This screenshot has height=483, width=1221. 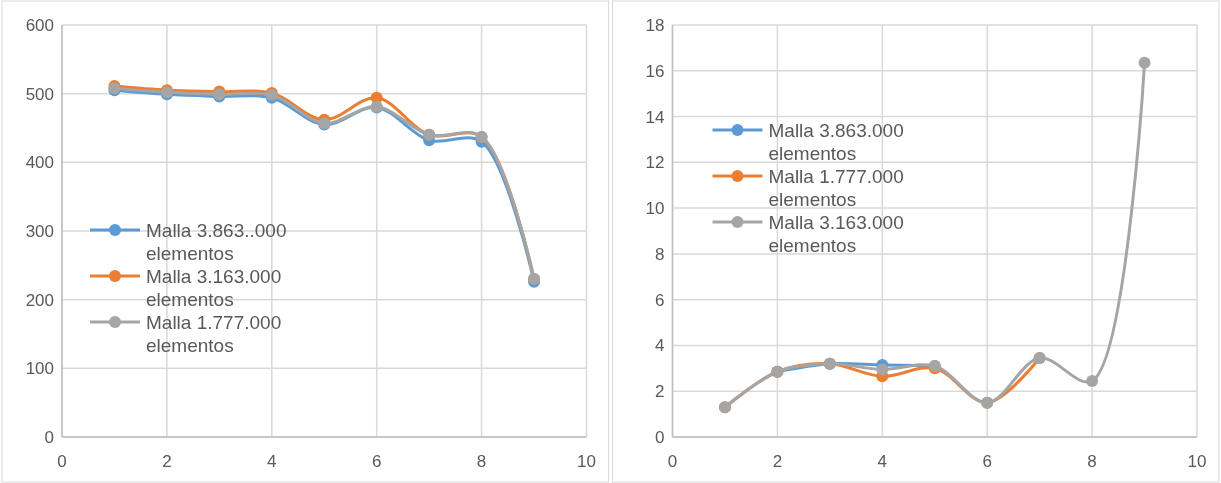 What do you see at coordinates (655, 117) in the screenshot?
I see `y-tick-label: 14` at bounding box center [655, 117].